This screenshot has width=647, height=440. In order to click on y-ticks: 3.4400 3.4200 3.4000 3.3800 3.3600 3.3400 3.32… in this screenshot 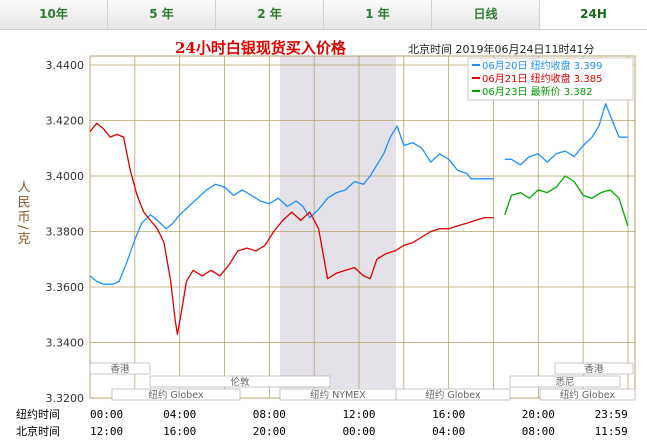, I will do `click(65, 232)`.